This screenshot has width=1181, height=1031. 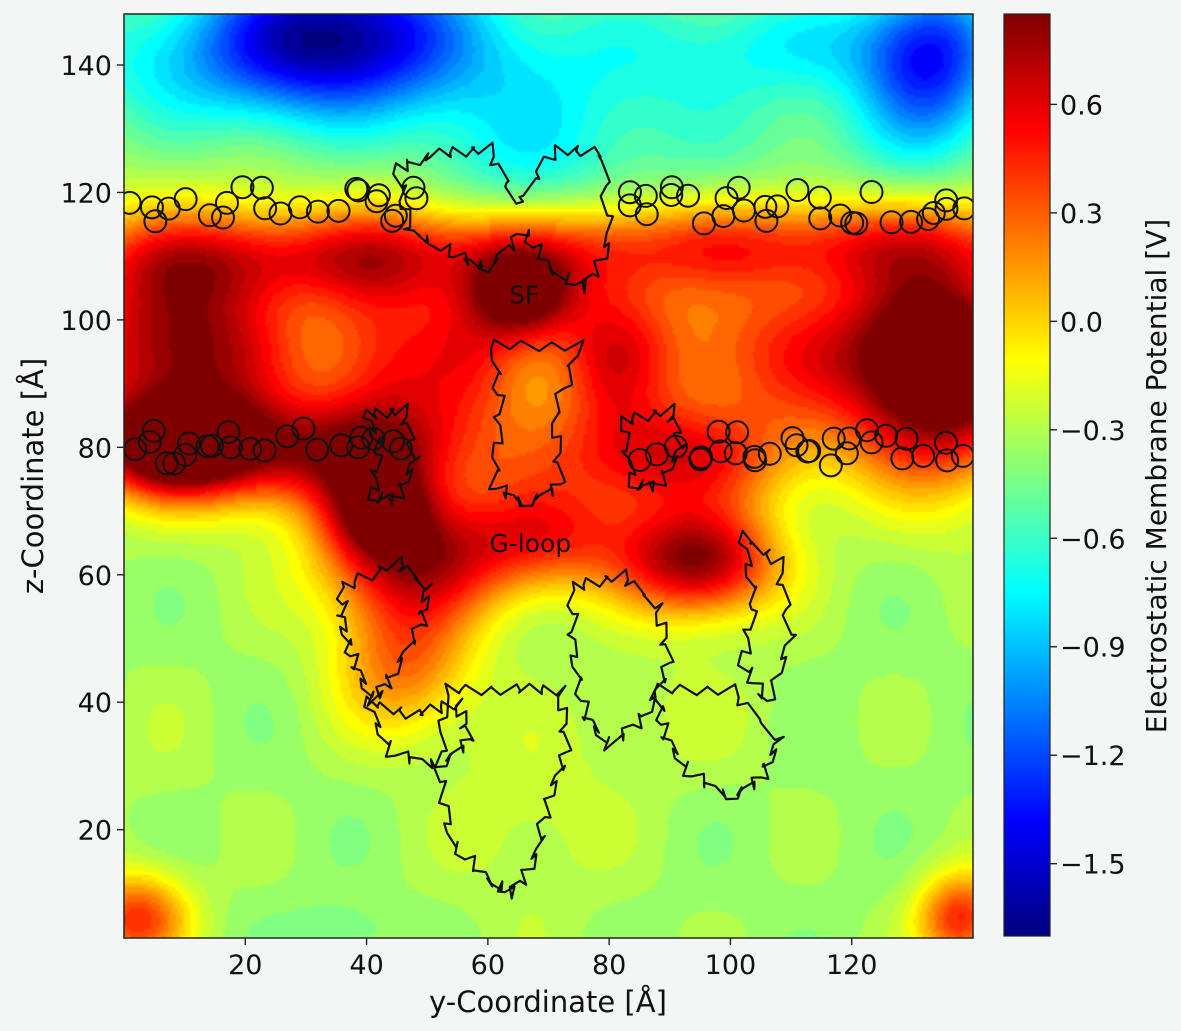 I want to click on y-tick-label: 120, so click(x=86, y=193).